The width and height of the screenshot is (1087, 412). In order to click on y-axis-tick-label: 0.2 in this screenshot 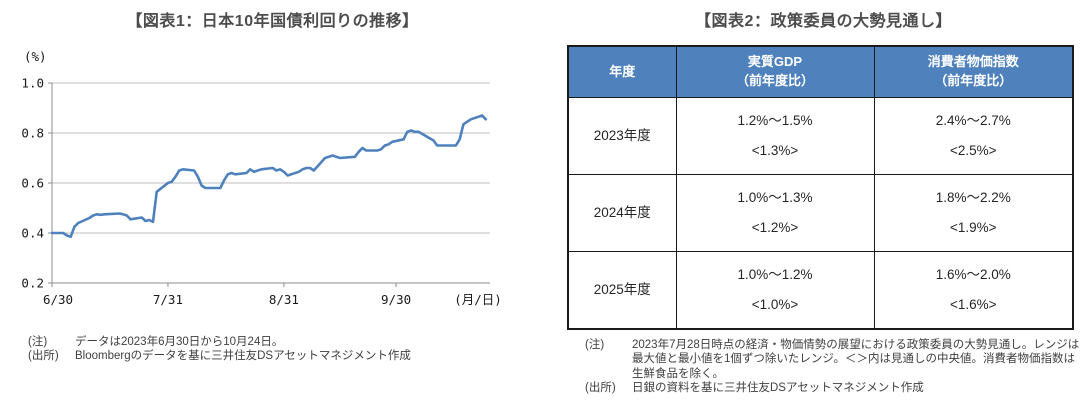, I will do `click(32, 283)`.